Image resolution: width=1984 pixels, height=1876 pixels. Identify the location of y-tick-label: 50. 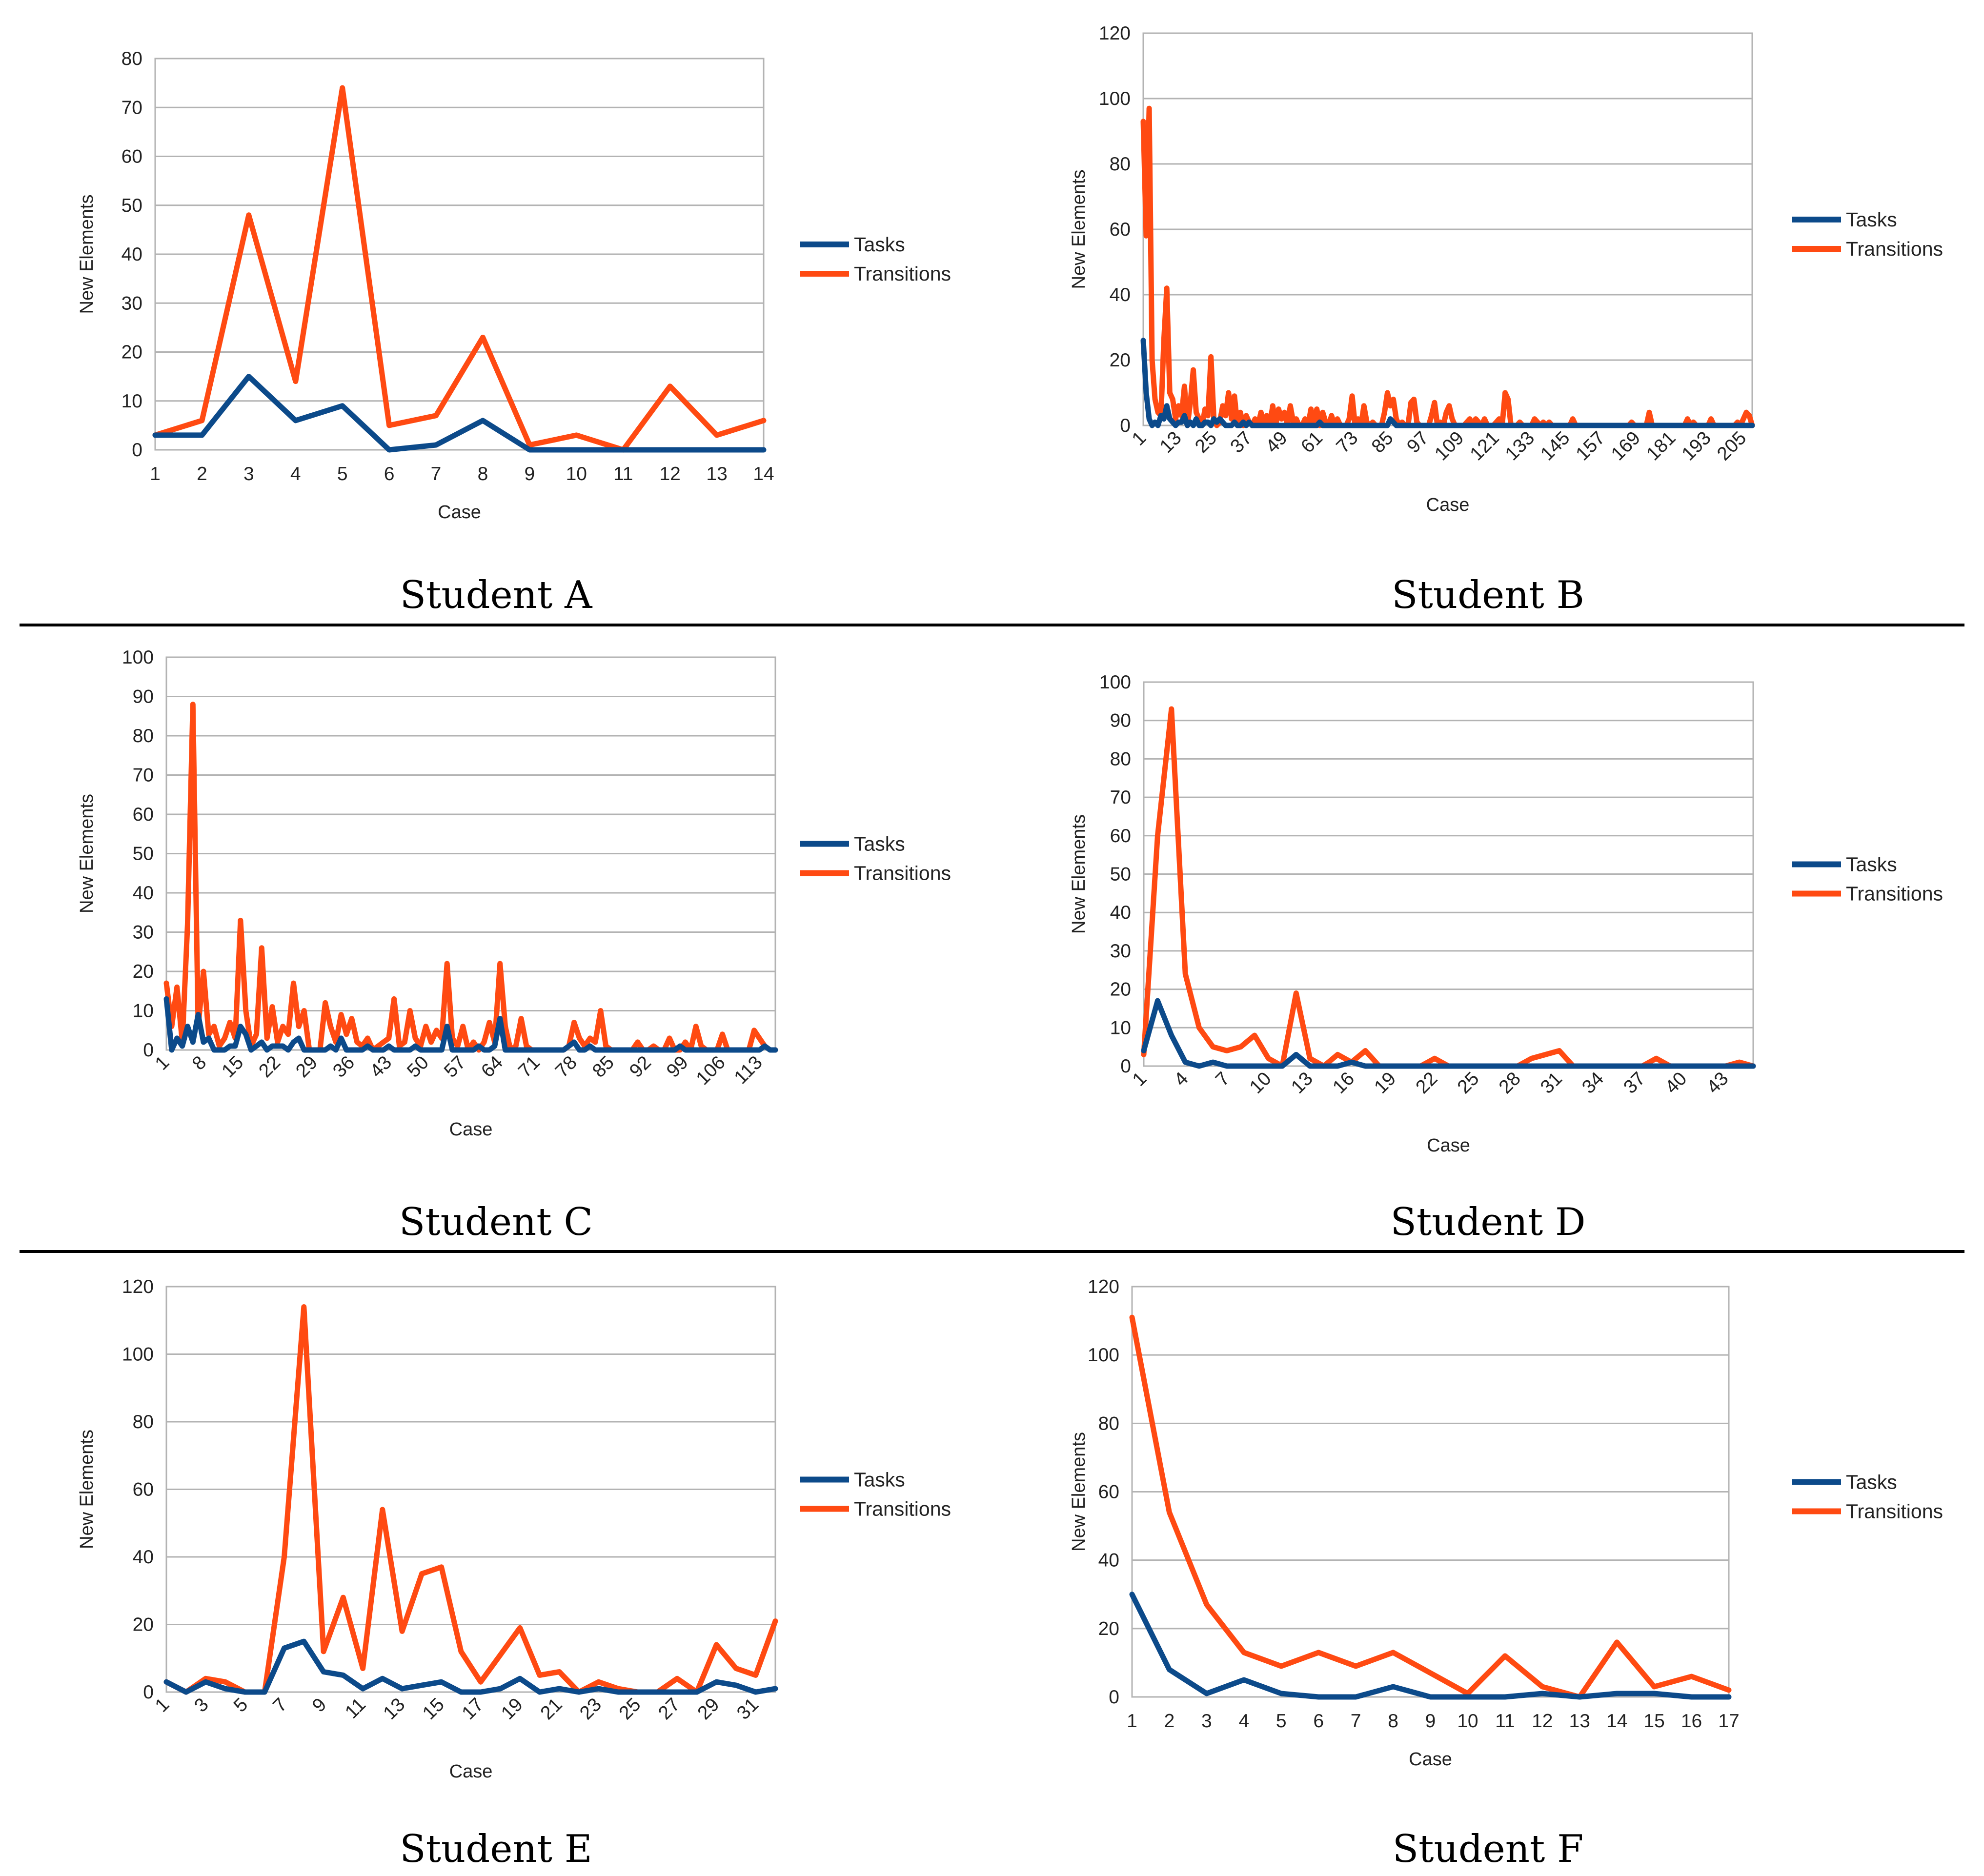
(143, 855).